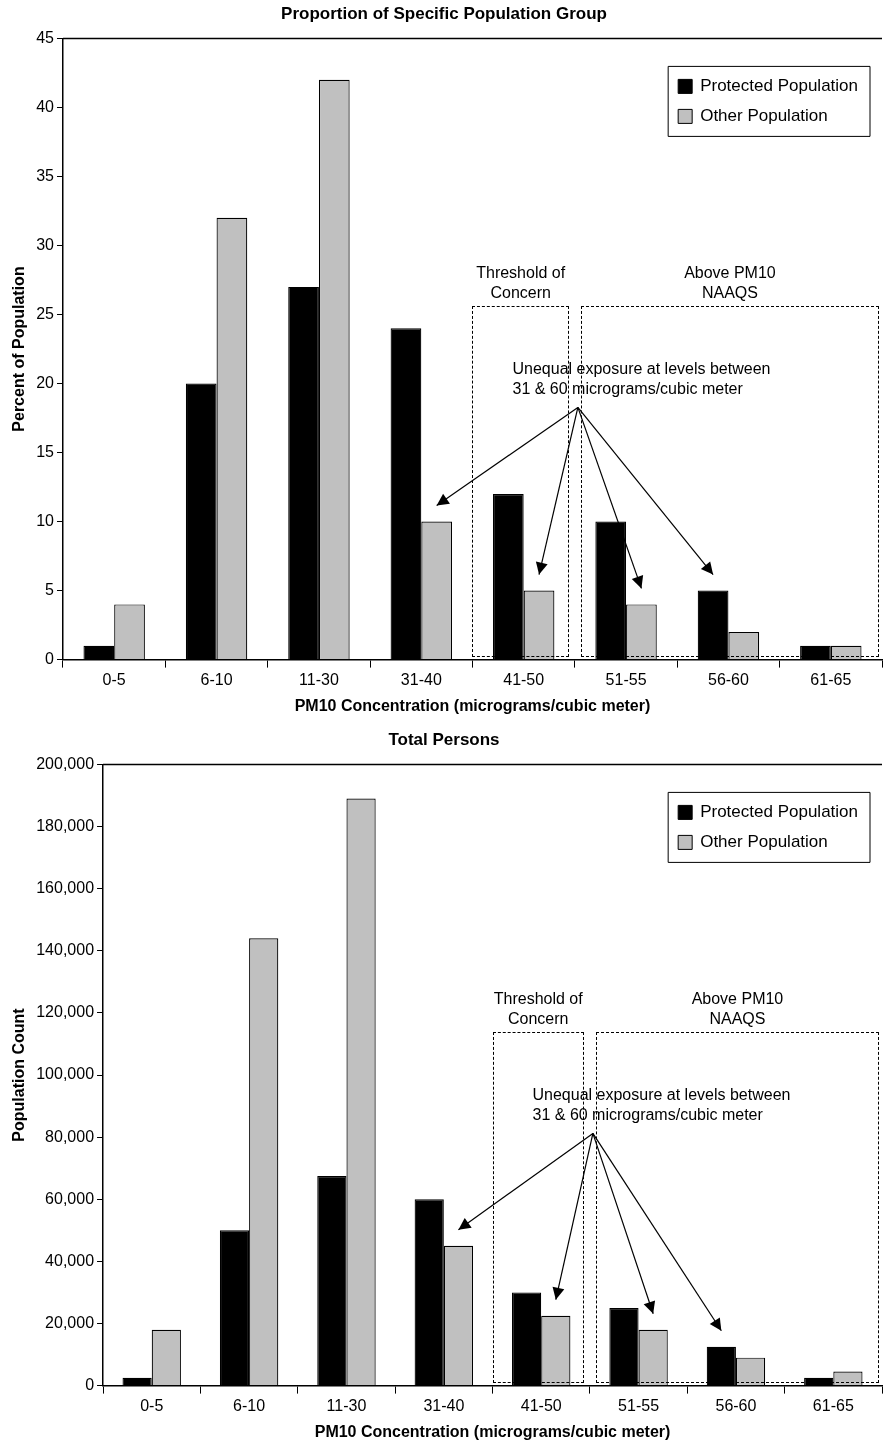 The width and height of the screenshot is (884, 1452). What do you see at coordinates (70, 1198) in the screenshot?
I see `y-tick-label: 60,000` at bounding box center [70, 1198].